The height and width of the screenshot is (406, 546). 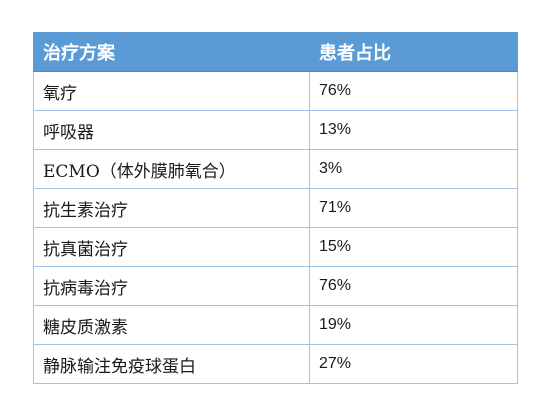 What do you see at coordinates (171, 325) in the screenshot?
I see `treatment-cell: 糖皮质激素` at bounding box center [171, 325].